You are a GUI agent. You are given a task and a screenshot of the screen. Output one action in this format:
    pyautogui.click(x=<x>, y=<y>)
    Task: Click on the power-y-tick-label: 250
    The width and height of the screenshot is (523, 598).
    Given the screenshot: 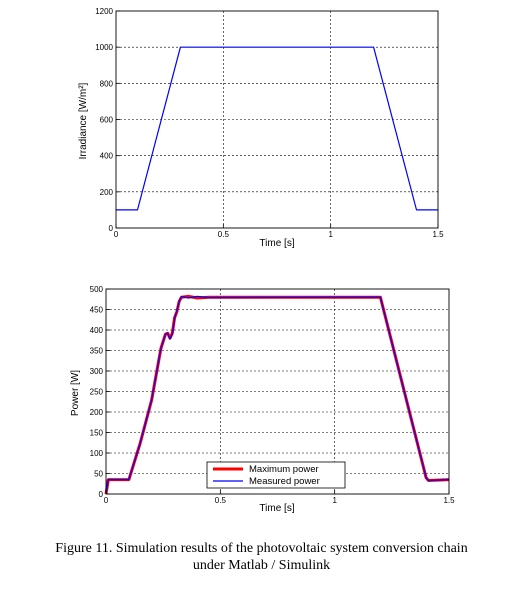 What is the action you would take?
    pyautogui.click(x=97, y=392)
    